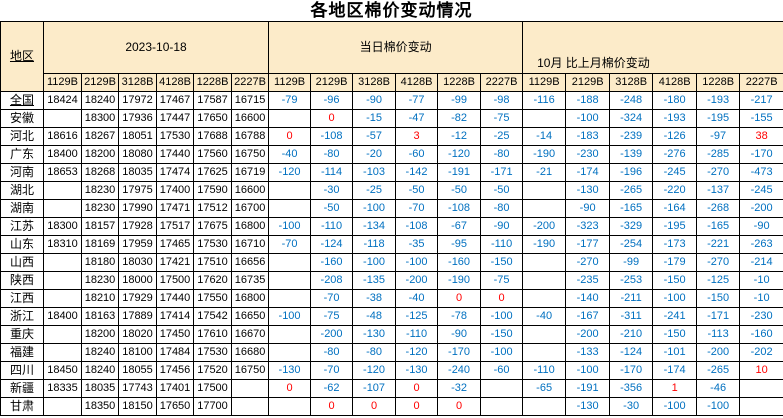 The height and width of the screenshot is (418, 783). What do you see at coordinates (631, 244) in the screenshot?
I see `monthly-change-cell: -254` at bounding box center [631, 244].